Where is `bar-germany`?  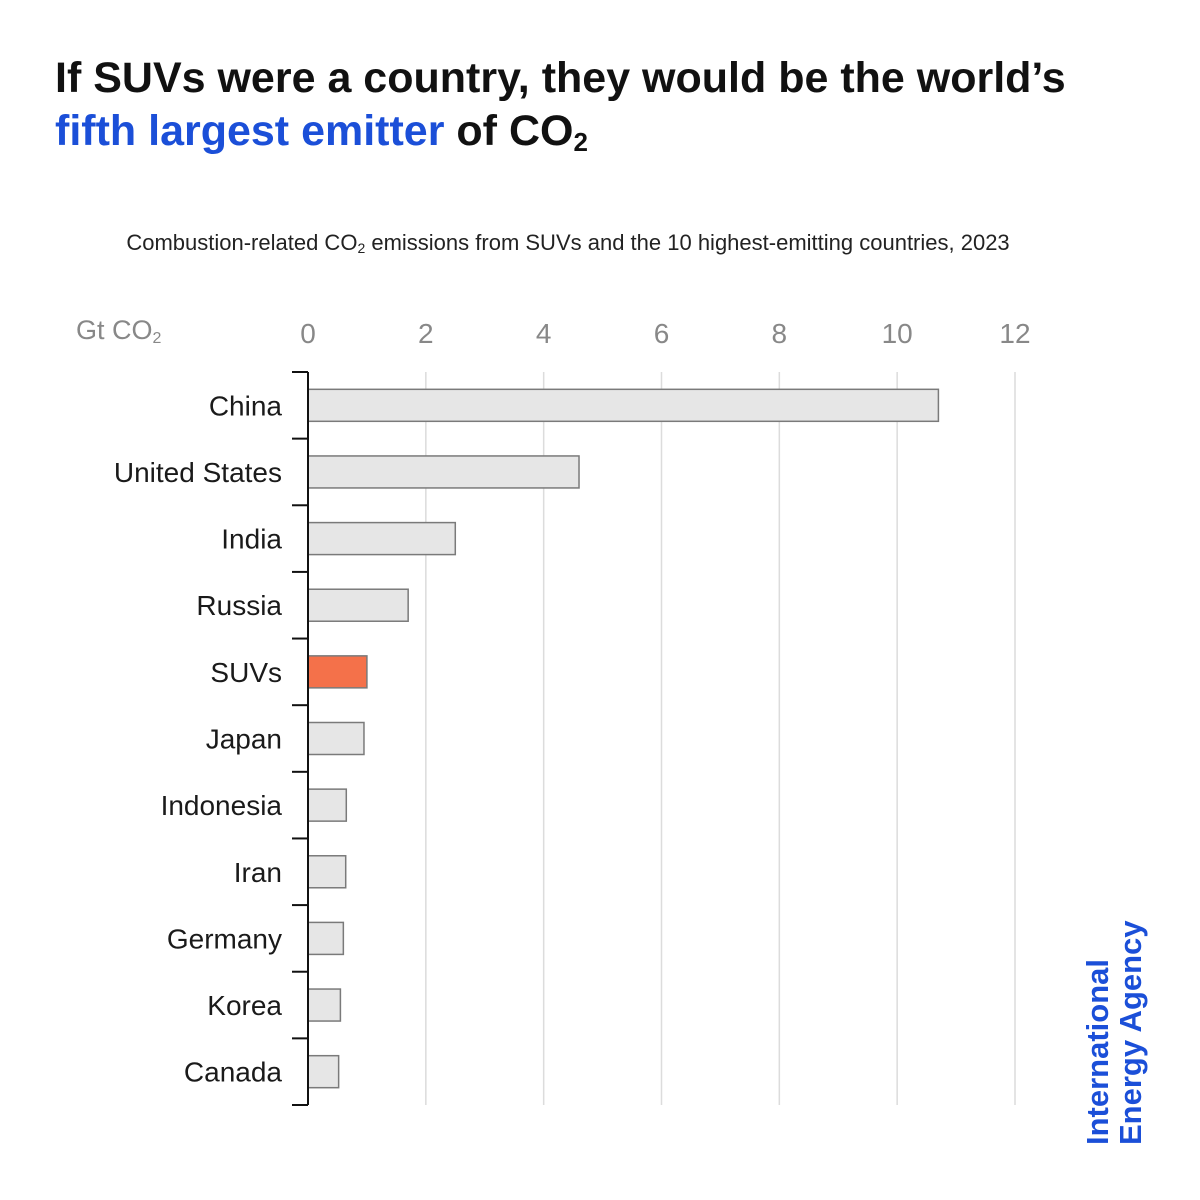
bar-germany is located at coordinates (326, 938).